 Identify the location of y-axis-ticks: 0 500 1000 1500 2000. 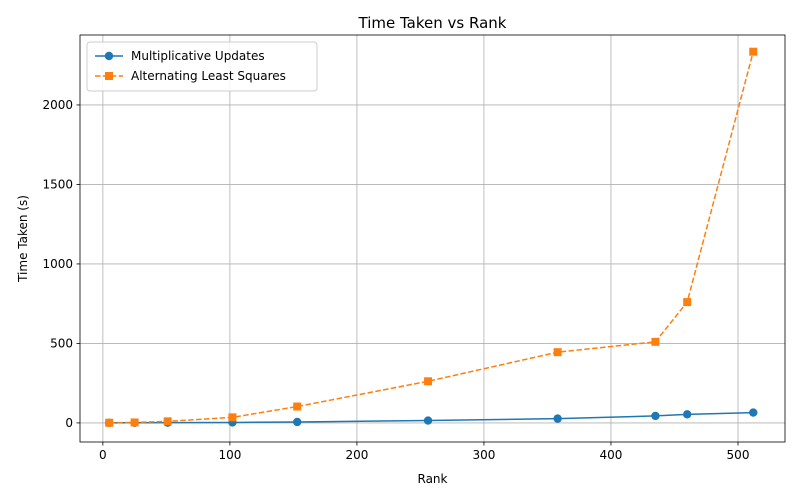
(61, 264).